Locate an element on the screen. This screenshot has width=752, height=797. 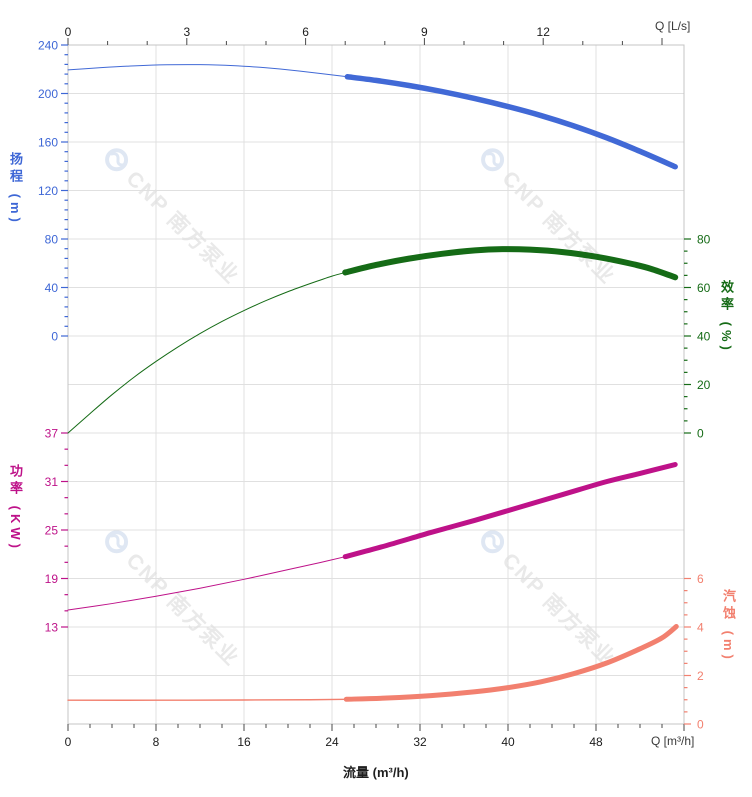
bottom-axis-unit-label: Q [m³/h] is located at coordinates (673, 741).